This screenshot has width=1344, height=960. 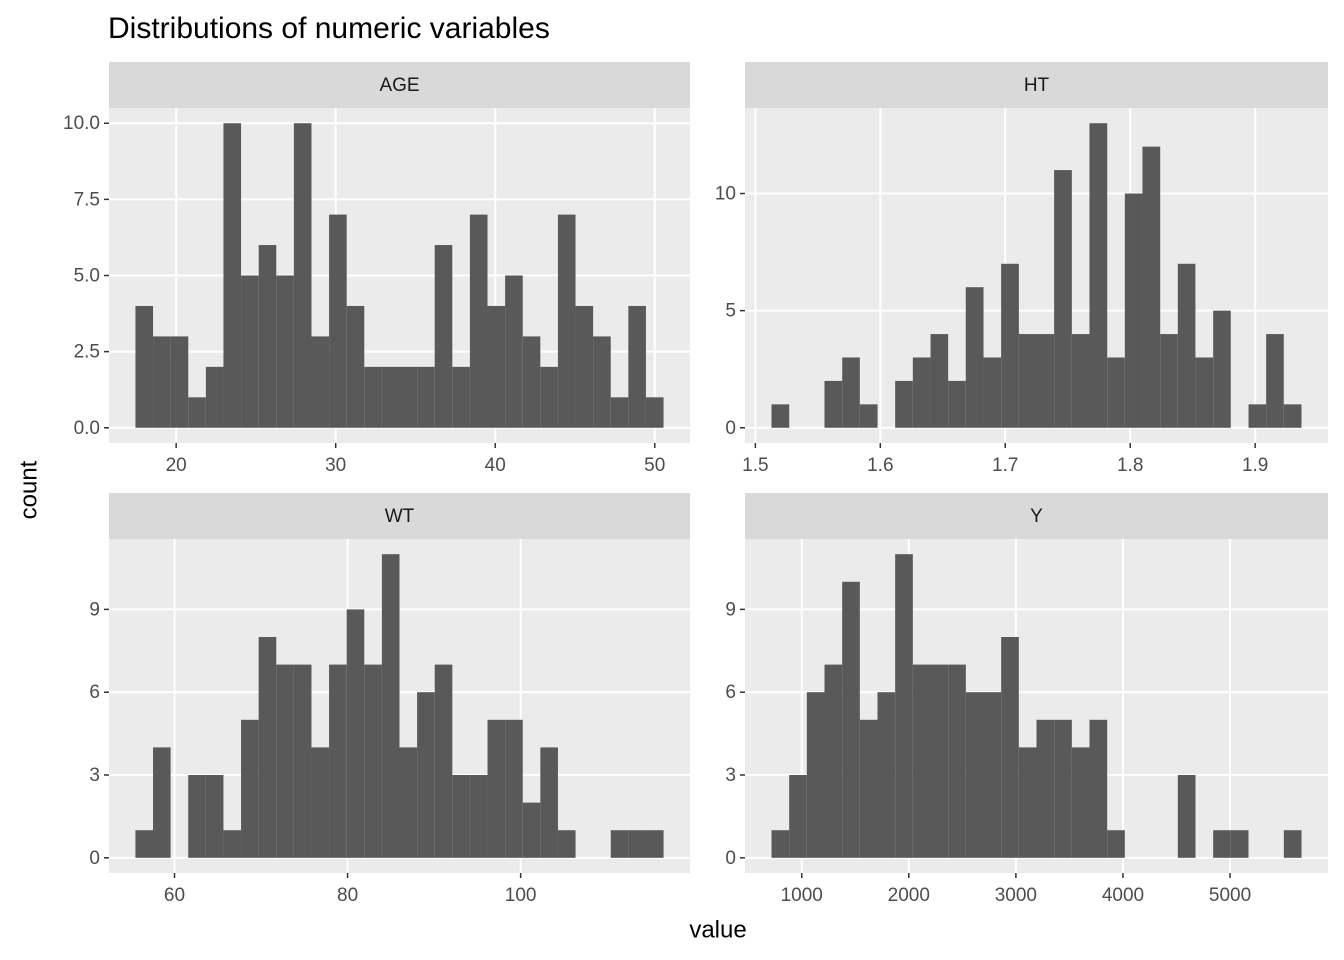 What do you see at coordinates (94, 609) in the screenshot?
I see `y-tick-label: 9` at bounding box center [94, 609].